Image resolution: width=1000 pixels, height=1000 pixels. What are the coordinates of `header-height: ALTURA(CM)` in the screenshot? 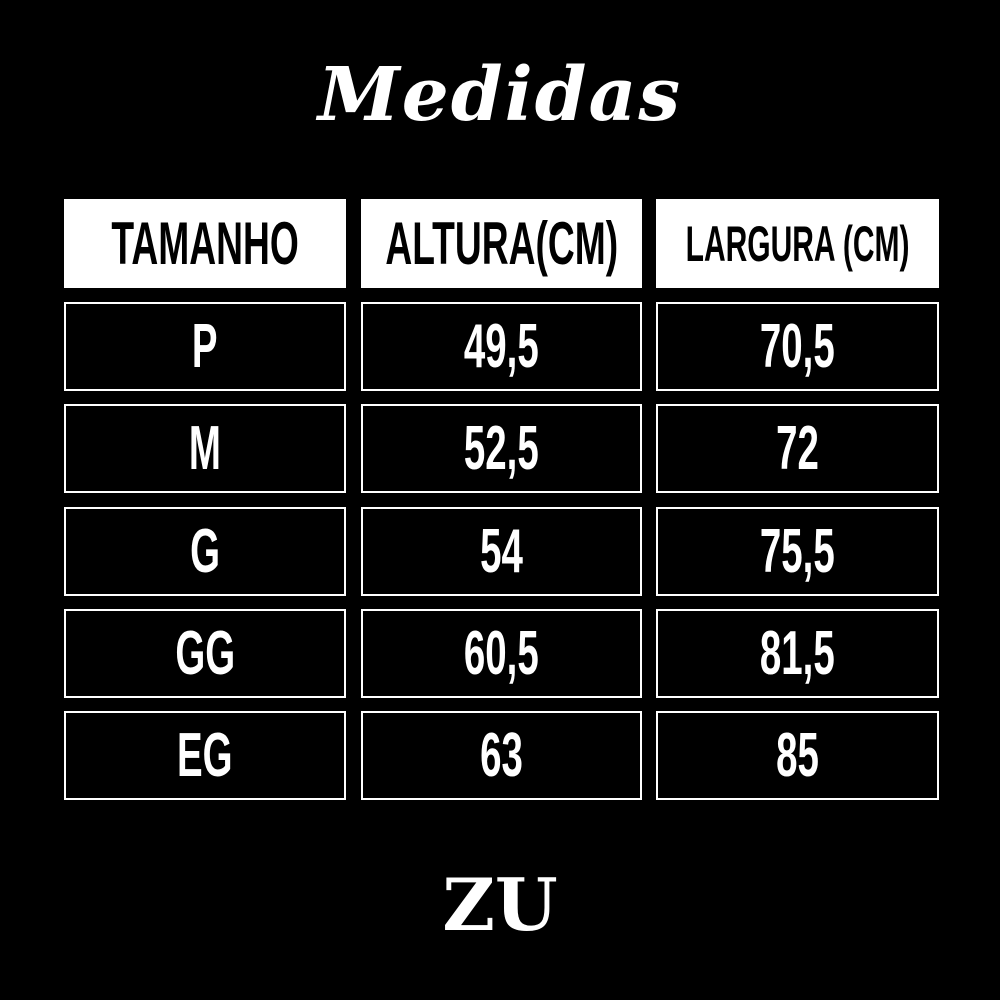 It's located at (501, 243).